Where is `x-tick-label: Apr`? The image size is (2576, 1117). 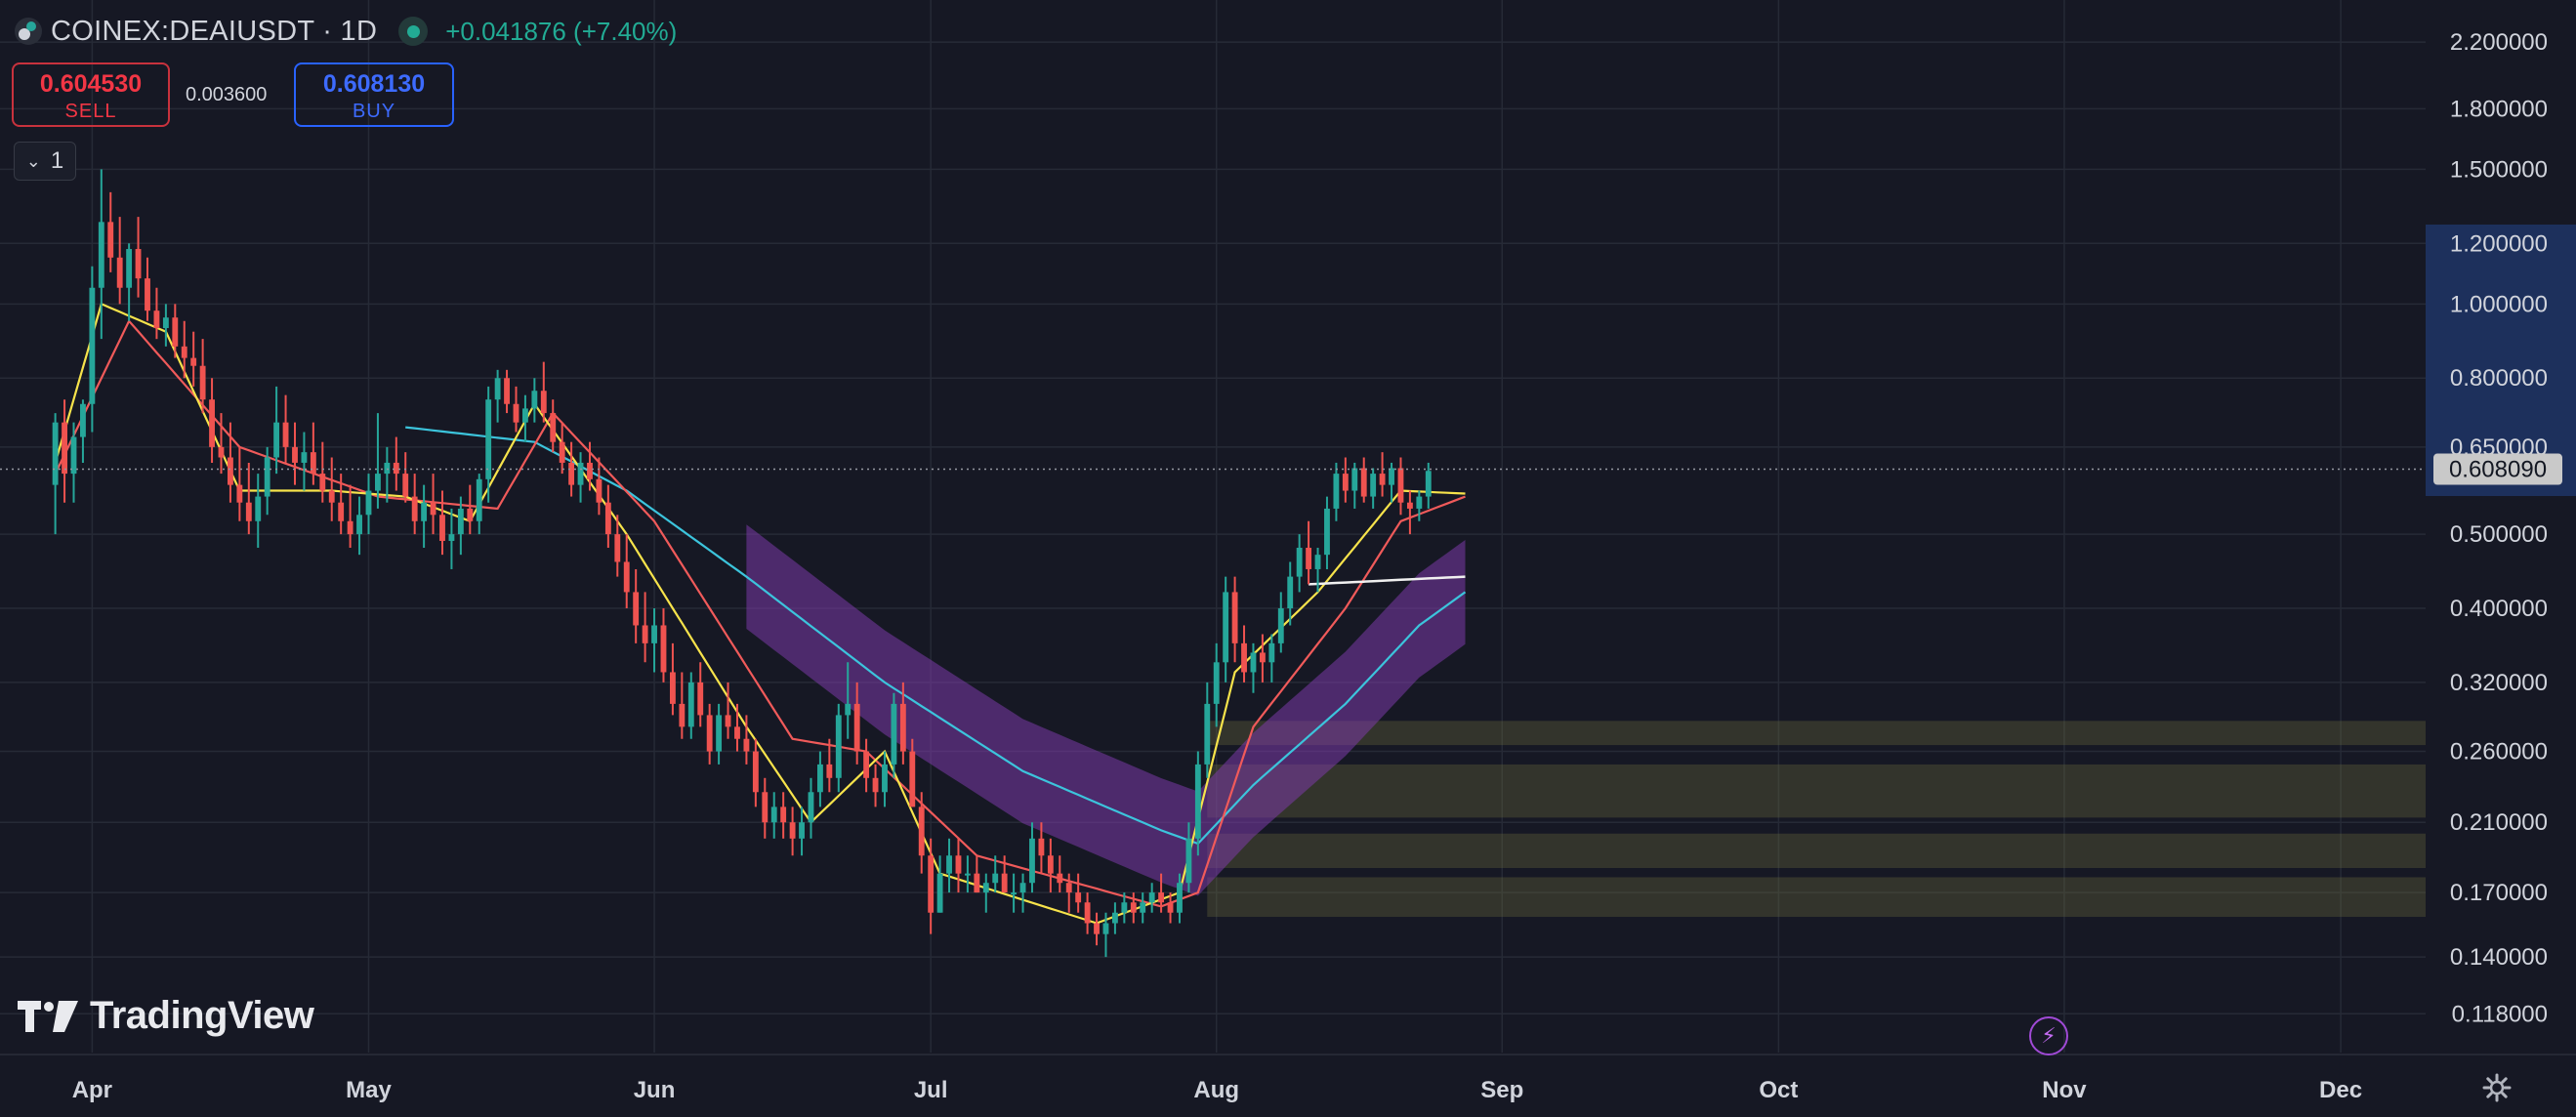
x-tick-label: Apr is located at coordinates (92, 1090).